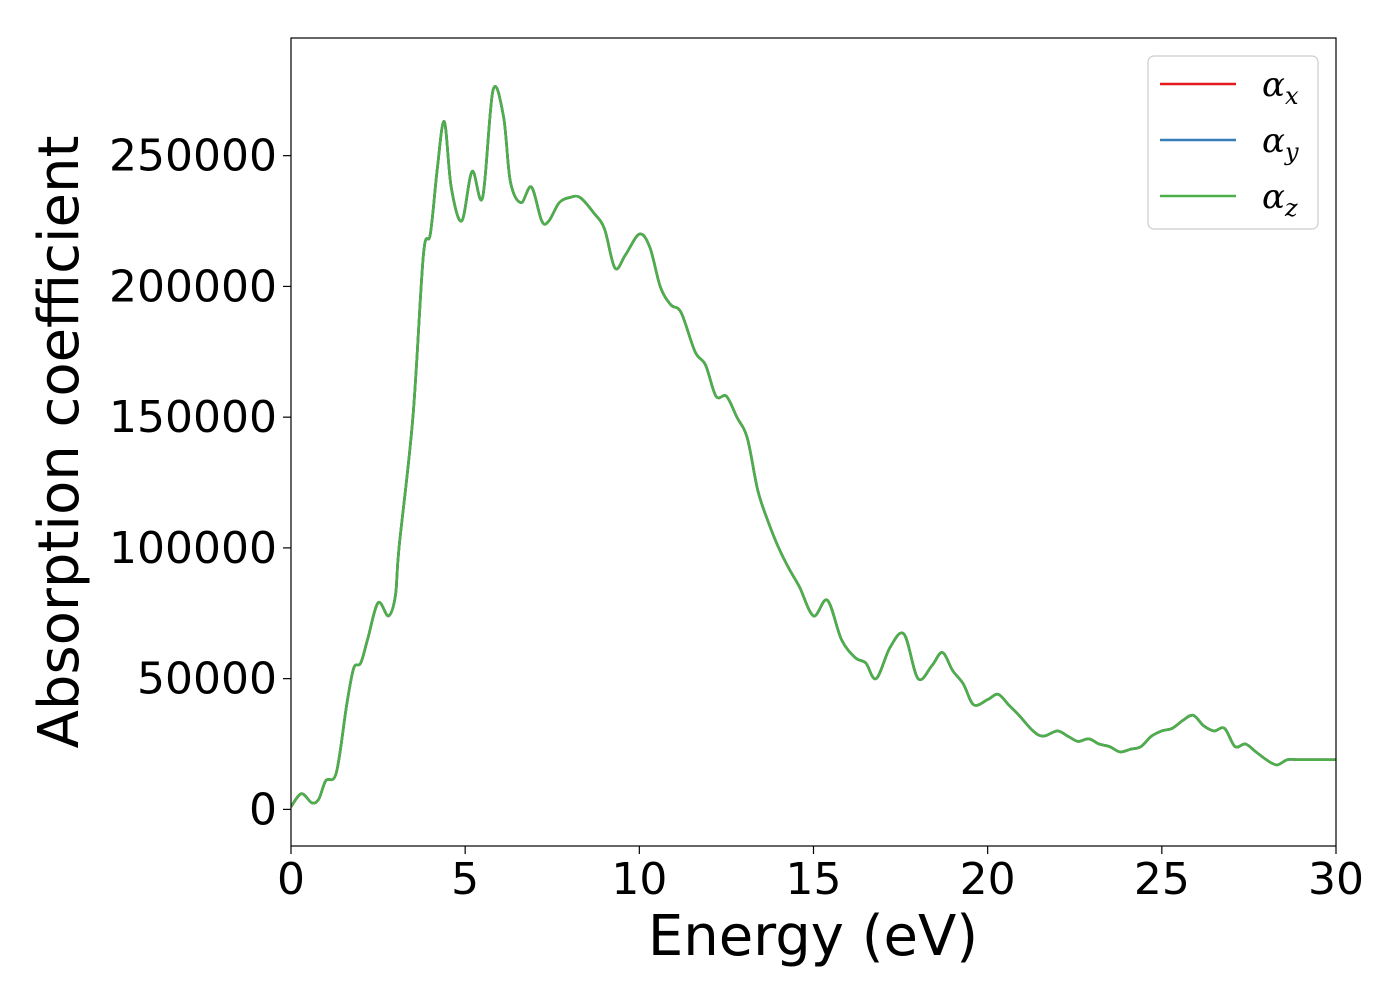 Image resolution: width=1400 pixels, height=1000 pixels. I want to click on x-tick-label: 10, so click(639, 879).